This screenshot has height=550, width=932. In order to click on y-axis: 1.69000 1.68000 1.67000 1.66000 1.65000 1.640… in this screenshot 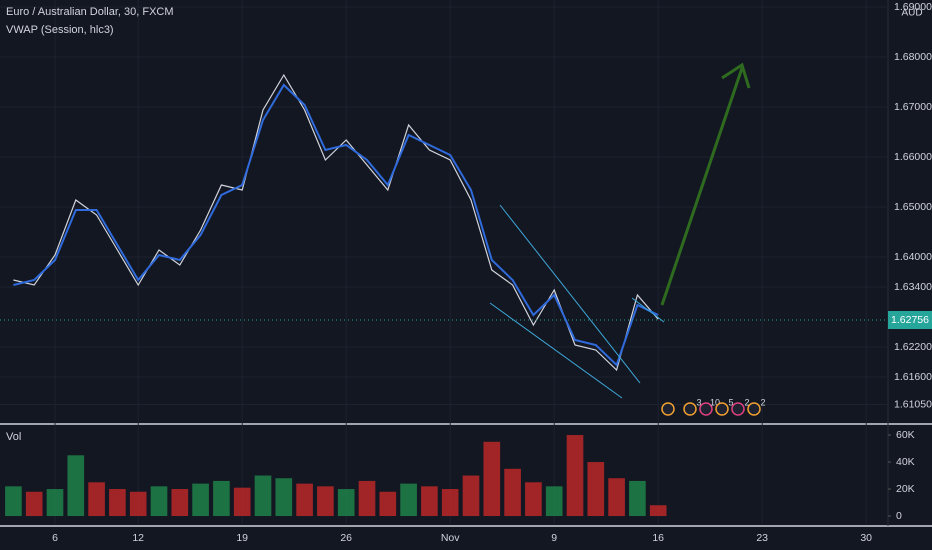, I will do `click(913, 261)`.